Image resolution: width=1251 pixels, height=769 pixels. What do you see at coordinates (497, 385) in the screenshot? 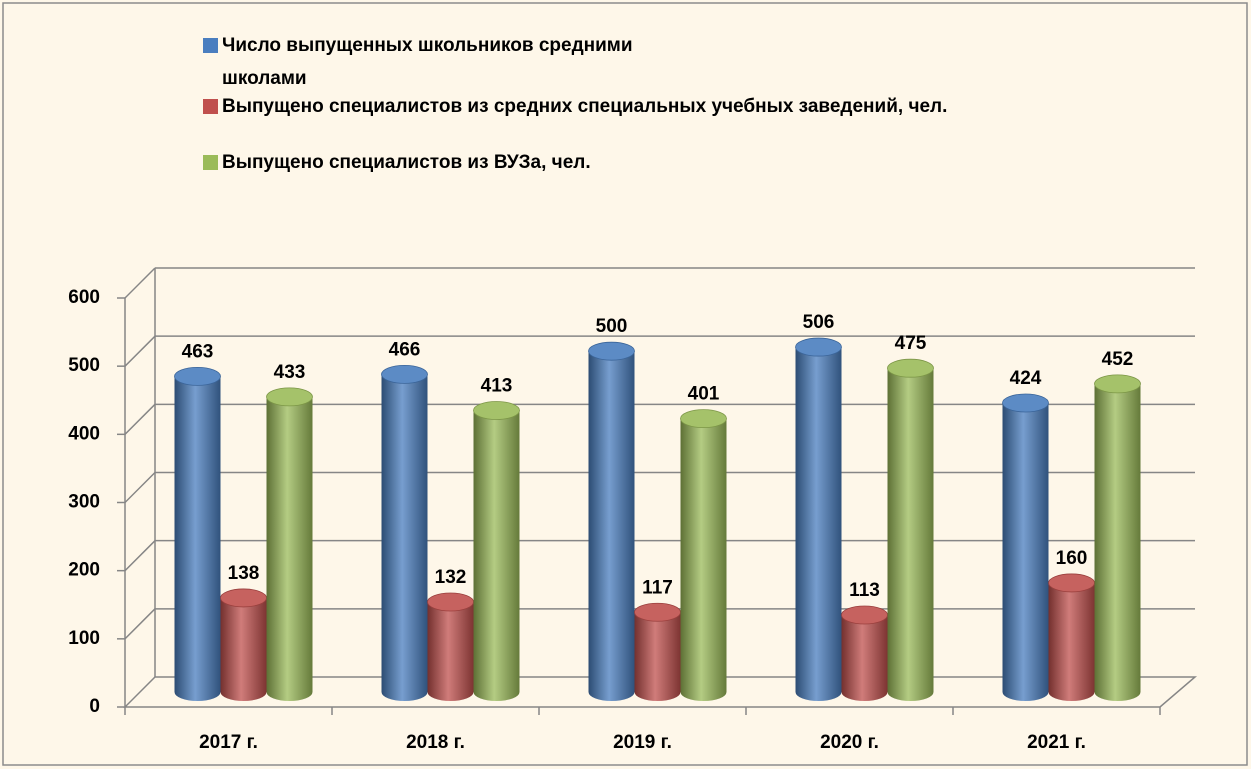
I see `data-label: 413` at bounding box center [497, 385].